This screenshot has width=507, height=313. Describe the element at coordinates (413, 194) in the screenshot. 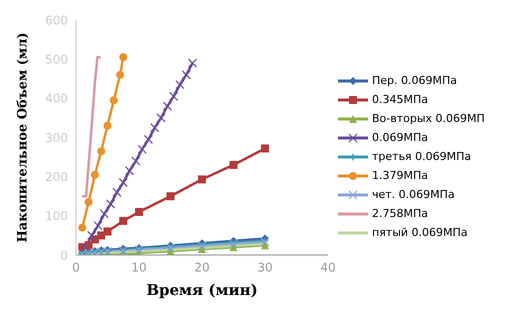

I see `legend-label: чет. 0.069МПа` at that location.